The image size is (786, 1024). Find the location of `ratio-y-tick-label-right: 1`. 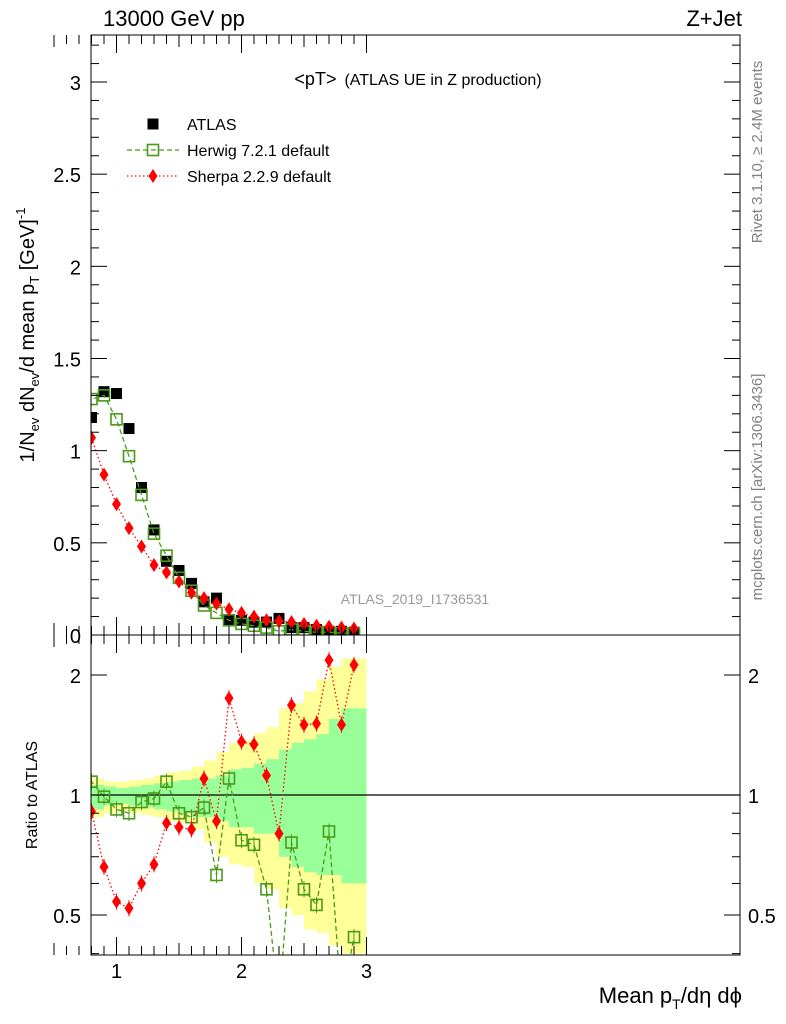

ratio-y-tick-label-right: 1 is located at coordinates (753, 797).